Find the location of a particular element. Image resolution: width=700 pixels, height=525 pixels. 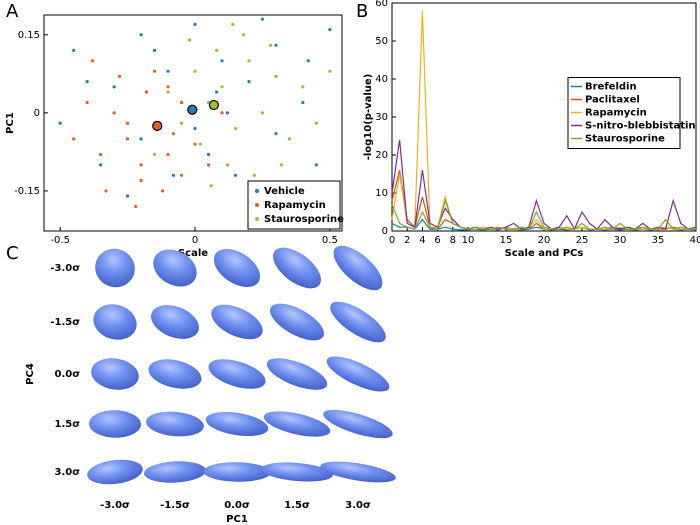

y-tick-label: 20 is located at coordinates (381, 155).